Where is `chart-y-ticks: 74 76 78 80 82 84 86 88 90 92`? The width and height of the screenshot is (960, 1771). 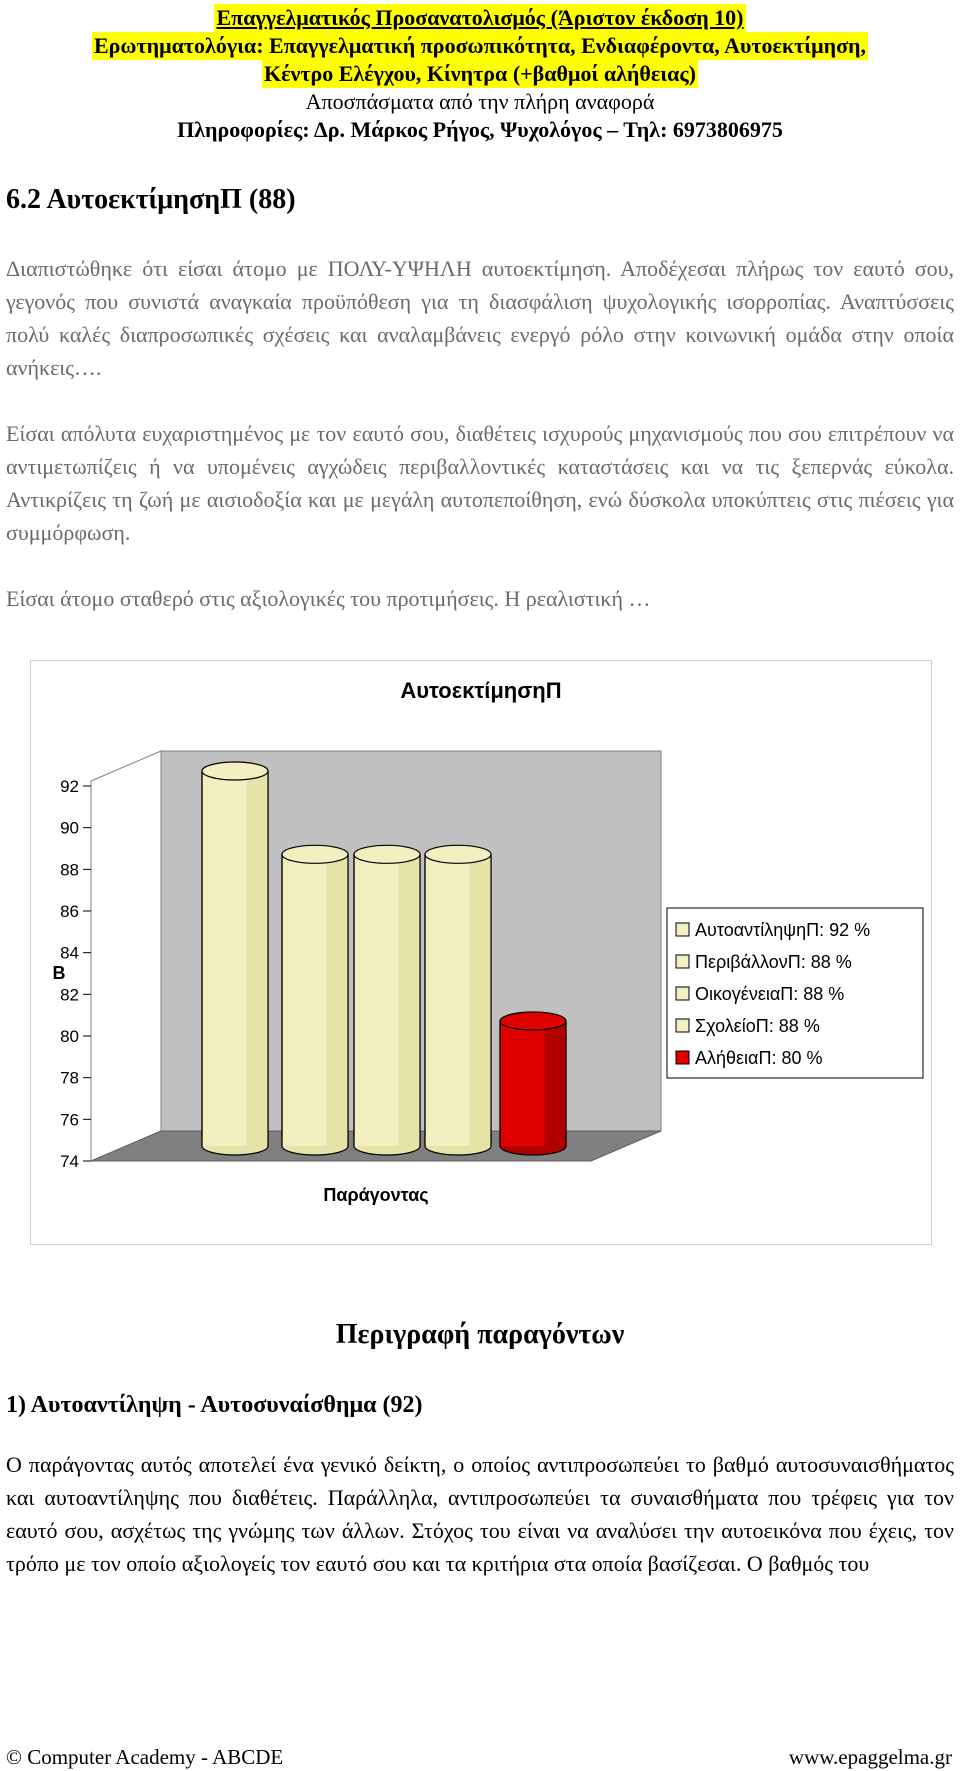 chart-y-ticks: 74 76 78 80 82 84 86 88 90 92 is located at coordinates (75, 974).